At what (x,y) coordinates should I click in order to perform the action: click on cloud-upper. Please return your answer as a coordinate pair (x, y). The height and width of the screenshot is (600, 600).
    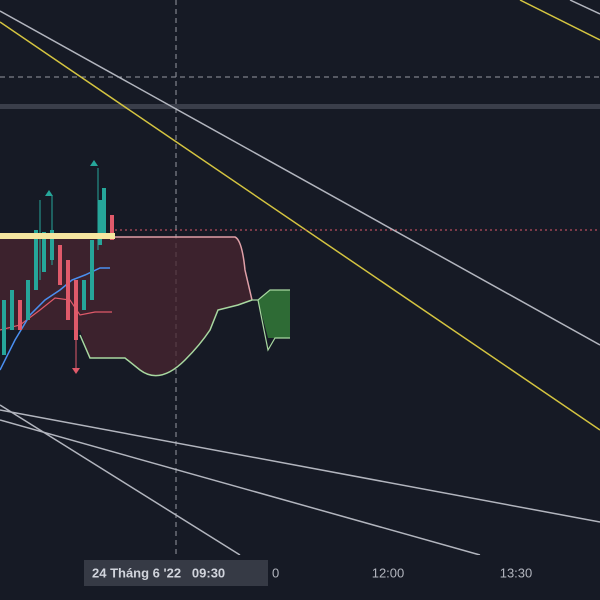
    Looking at the image, I should click on (126, 268).